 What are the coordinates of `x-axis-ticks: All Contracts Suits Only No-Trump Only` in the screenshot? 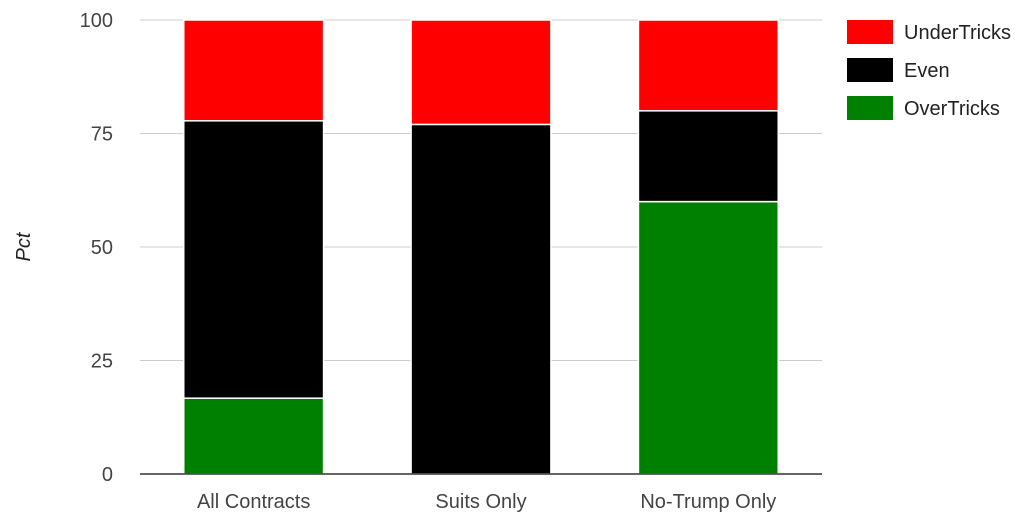 It's located at (486, 502).